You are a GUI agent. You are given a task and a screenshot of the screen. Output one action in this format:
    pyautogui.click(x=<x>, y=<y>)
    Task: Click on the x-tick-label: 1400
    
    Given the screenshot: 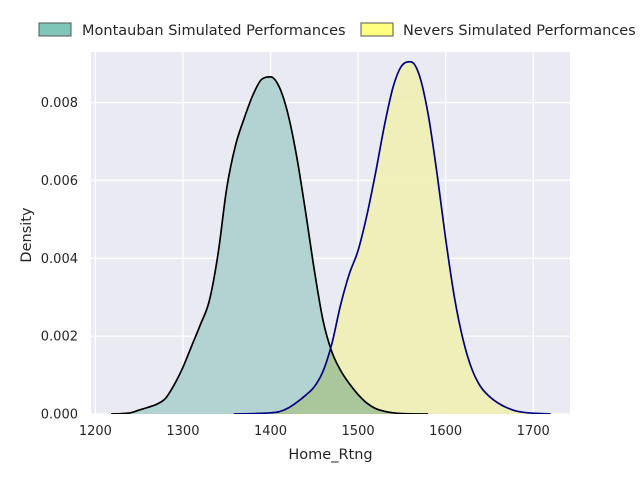 What is the action you would take?
    pyautogui.click(x=270, y=431)
    